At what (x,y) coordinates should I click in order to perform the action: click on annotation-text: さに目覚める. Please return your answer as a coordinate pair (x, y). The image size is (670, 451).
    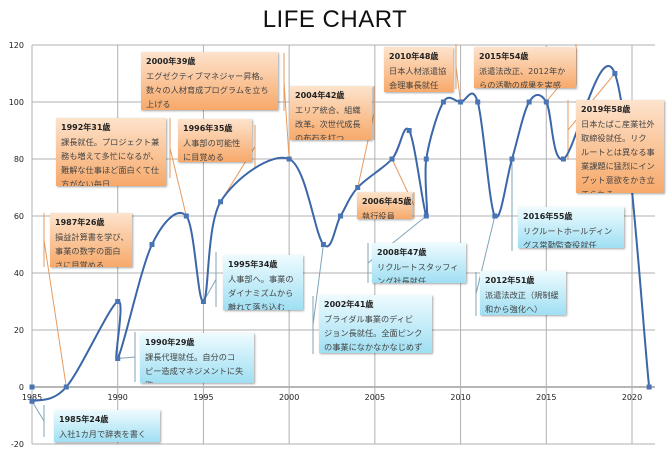
    Looking at the image, I should click on (80, 263).